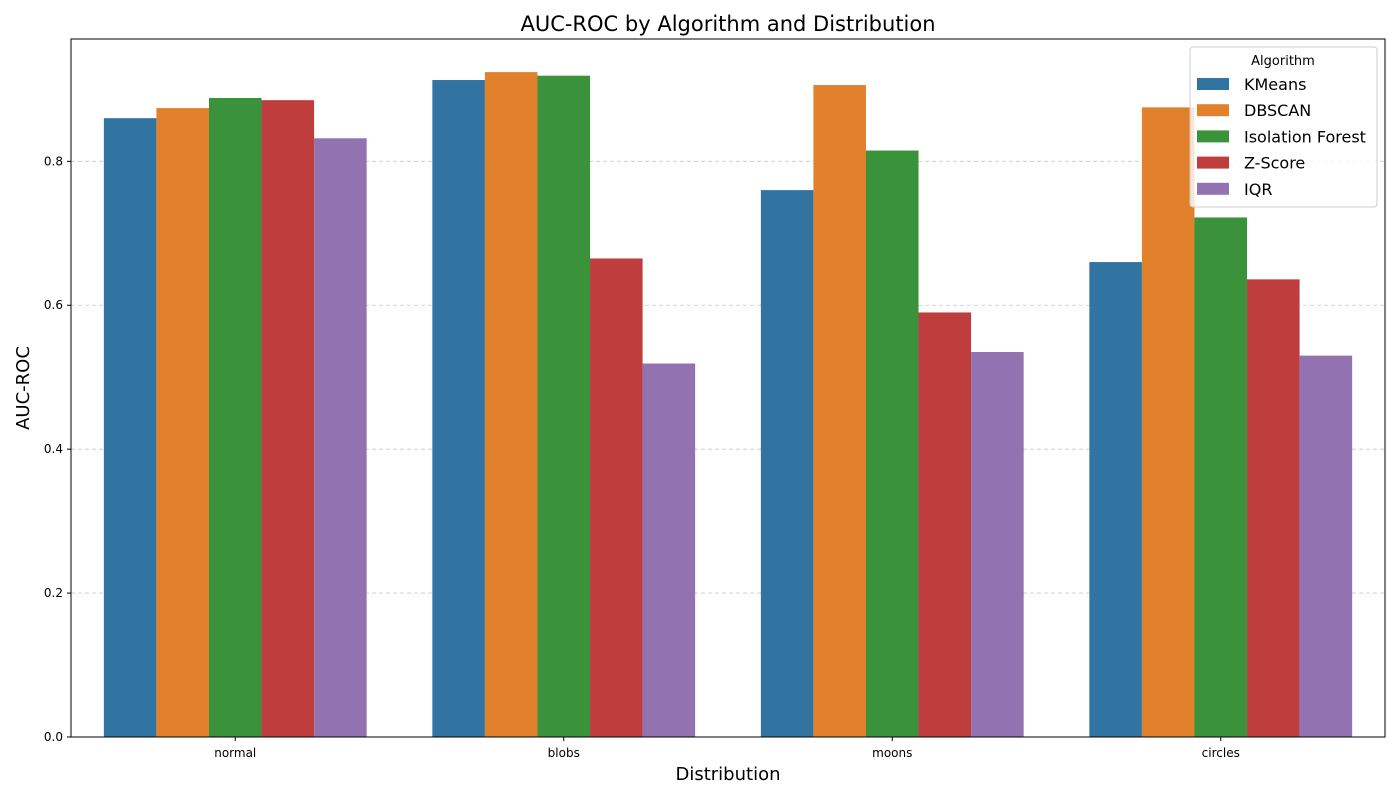 This screenshot has height=800, width=1400. Describe the element at coordinates (53, 305) in the screenshot. I see `y-tick-label: 0.6` at that location.